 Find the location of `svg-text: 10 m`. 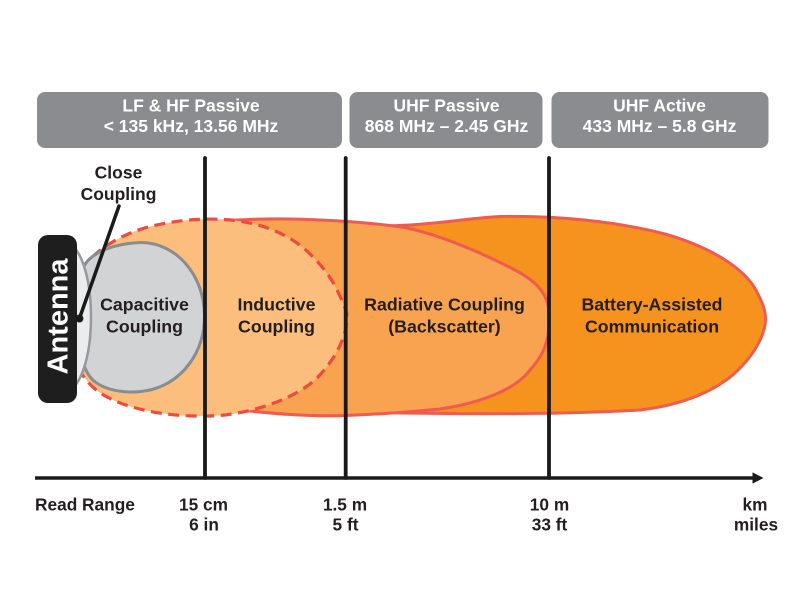

svg-text: 10 m is located at coordinates (549, 505).